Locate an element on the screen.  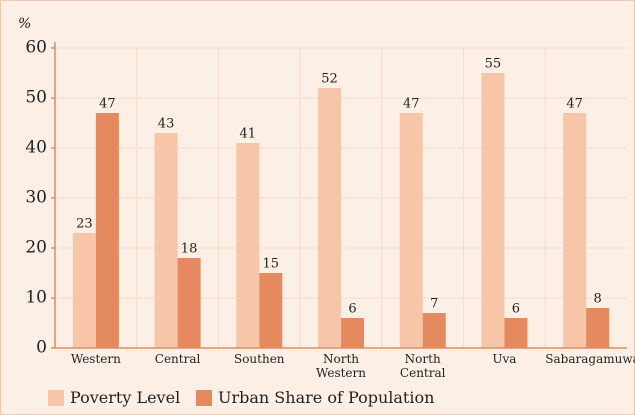
x-tick-label-box: Western is located at coordinates (96, 359).